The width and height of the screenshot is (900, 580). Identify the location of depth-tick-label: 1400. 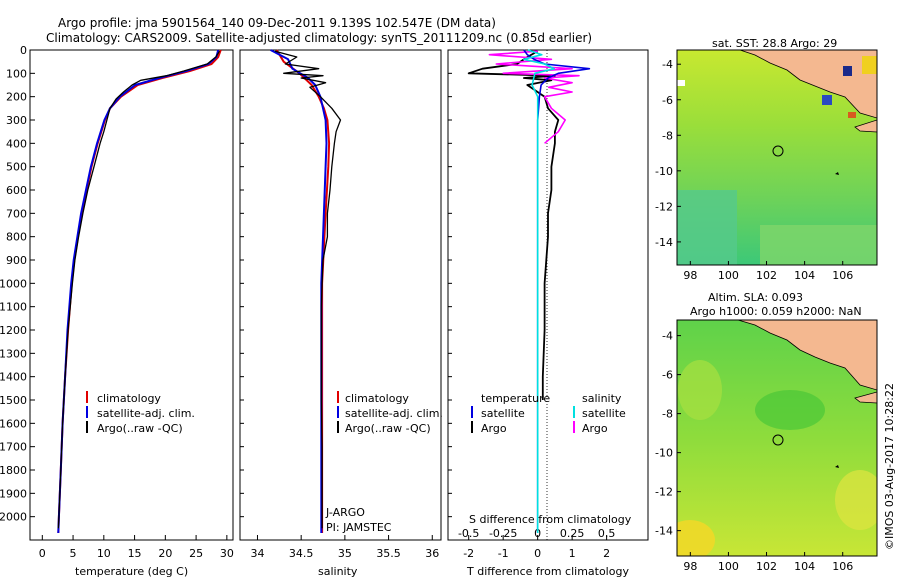
(13, 377).